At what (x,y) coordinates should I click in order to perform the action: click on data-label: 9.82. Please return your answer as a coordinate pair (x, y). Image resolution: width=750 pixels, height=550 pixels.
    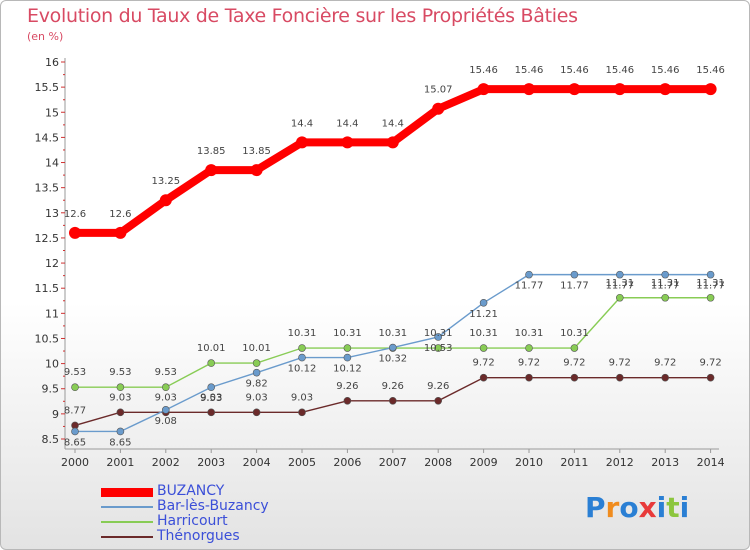
    Looking at the image, I should click on (256, 384).